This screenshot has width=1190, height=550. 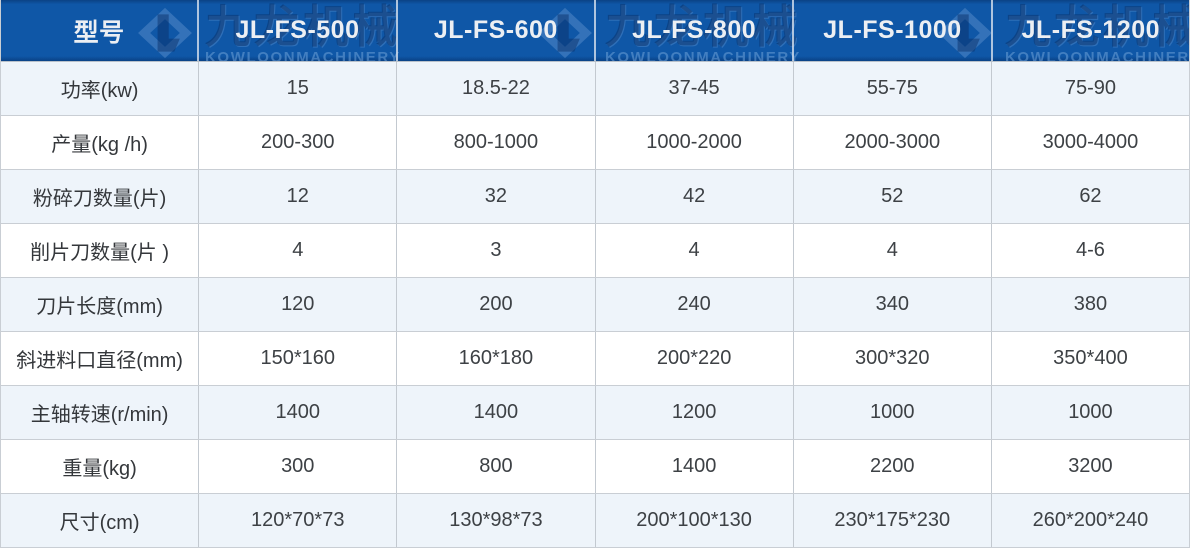 What do you see at coordinates (298, 358) in the screenshot?
I see `value-cell: 150*160` at bounding box center [298, 358].